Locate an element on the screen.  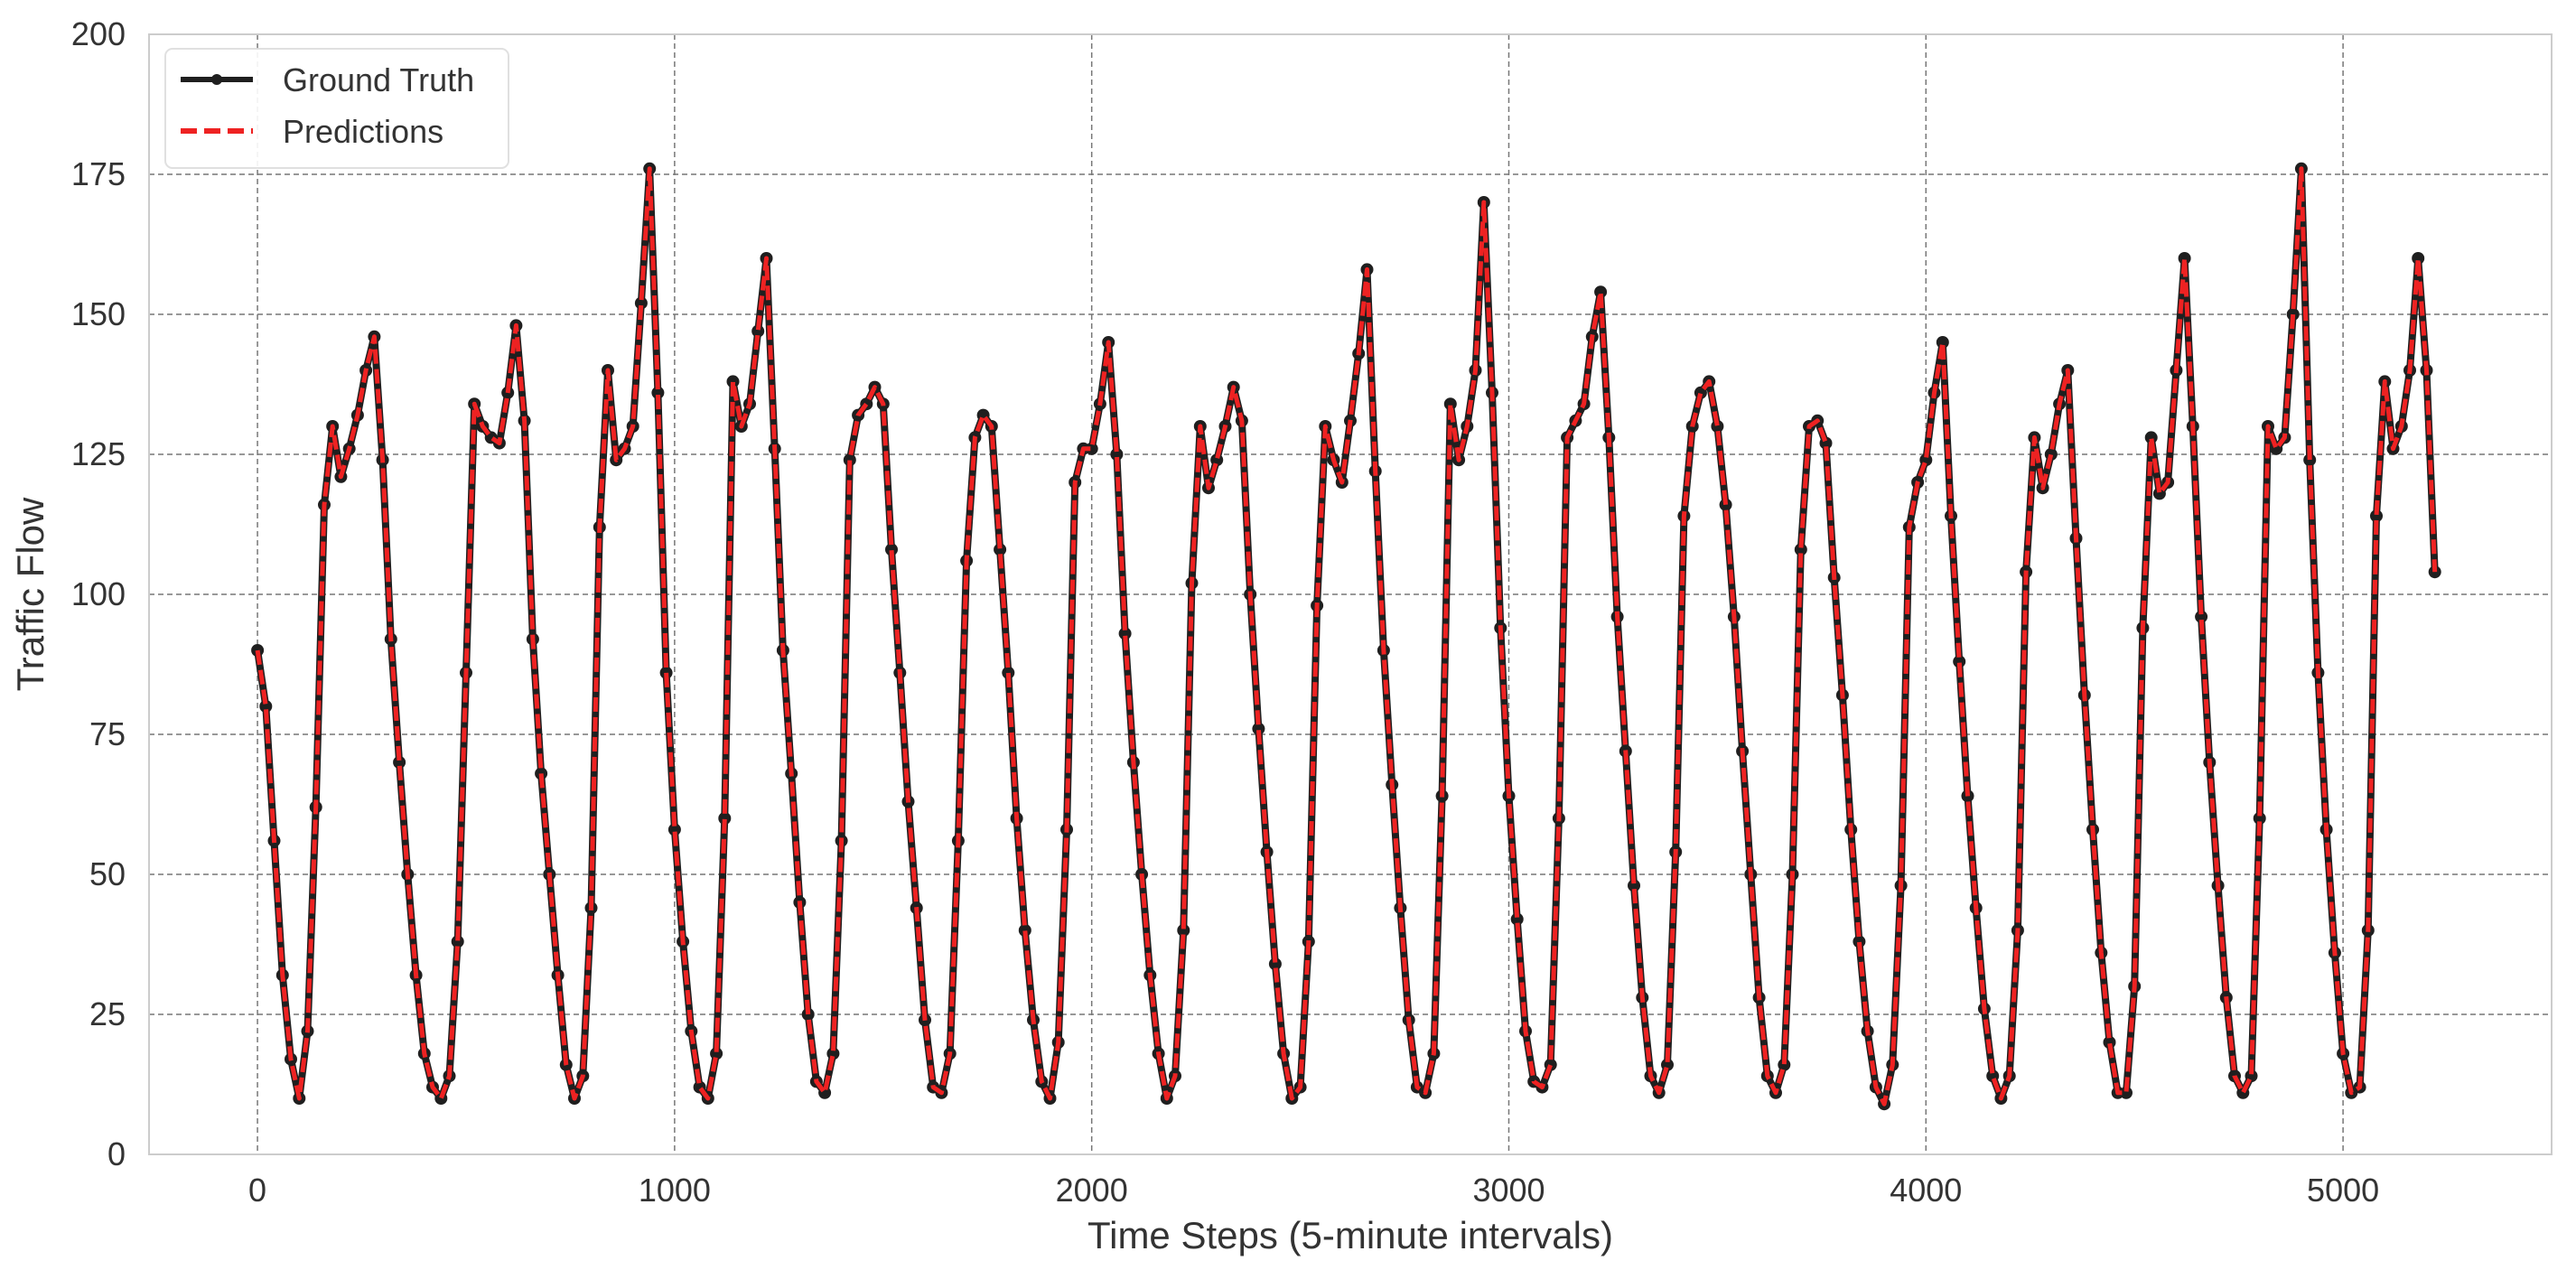
x-tick-label: 2000 is located at coordinates (1092, 1190).